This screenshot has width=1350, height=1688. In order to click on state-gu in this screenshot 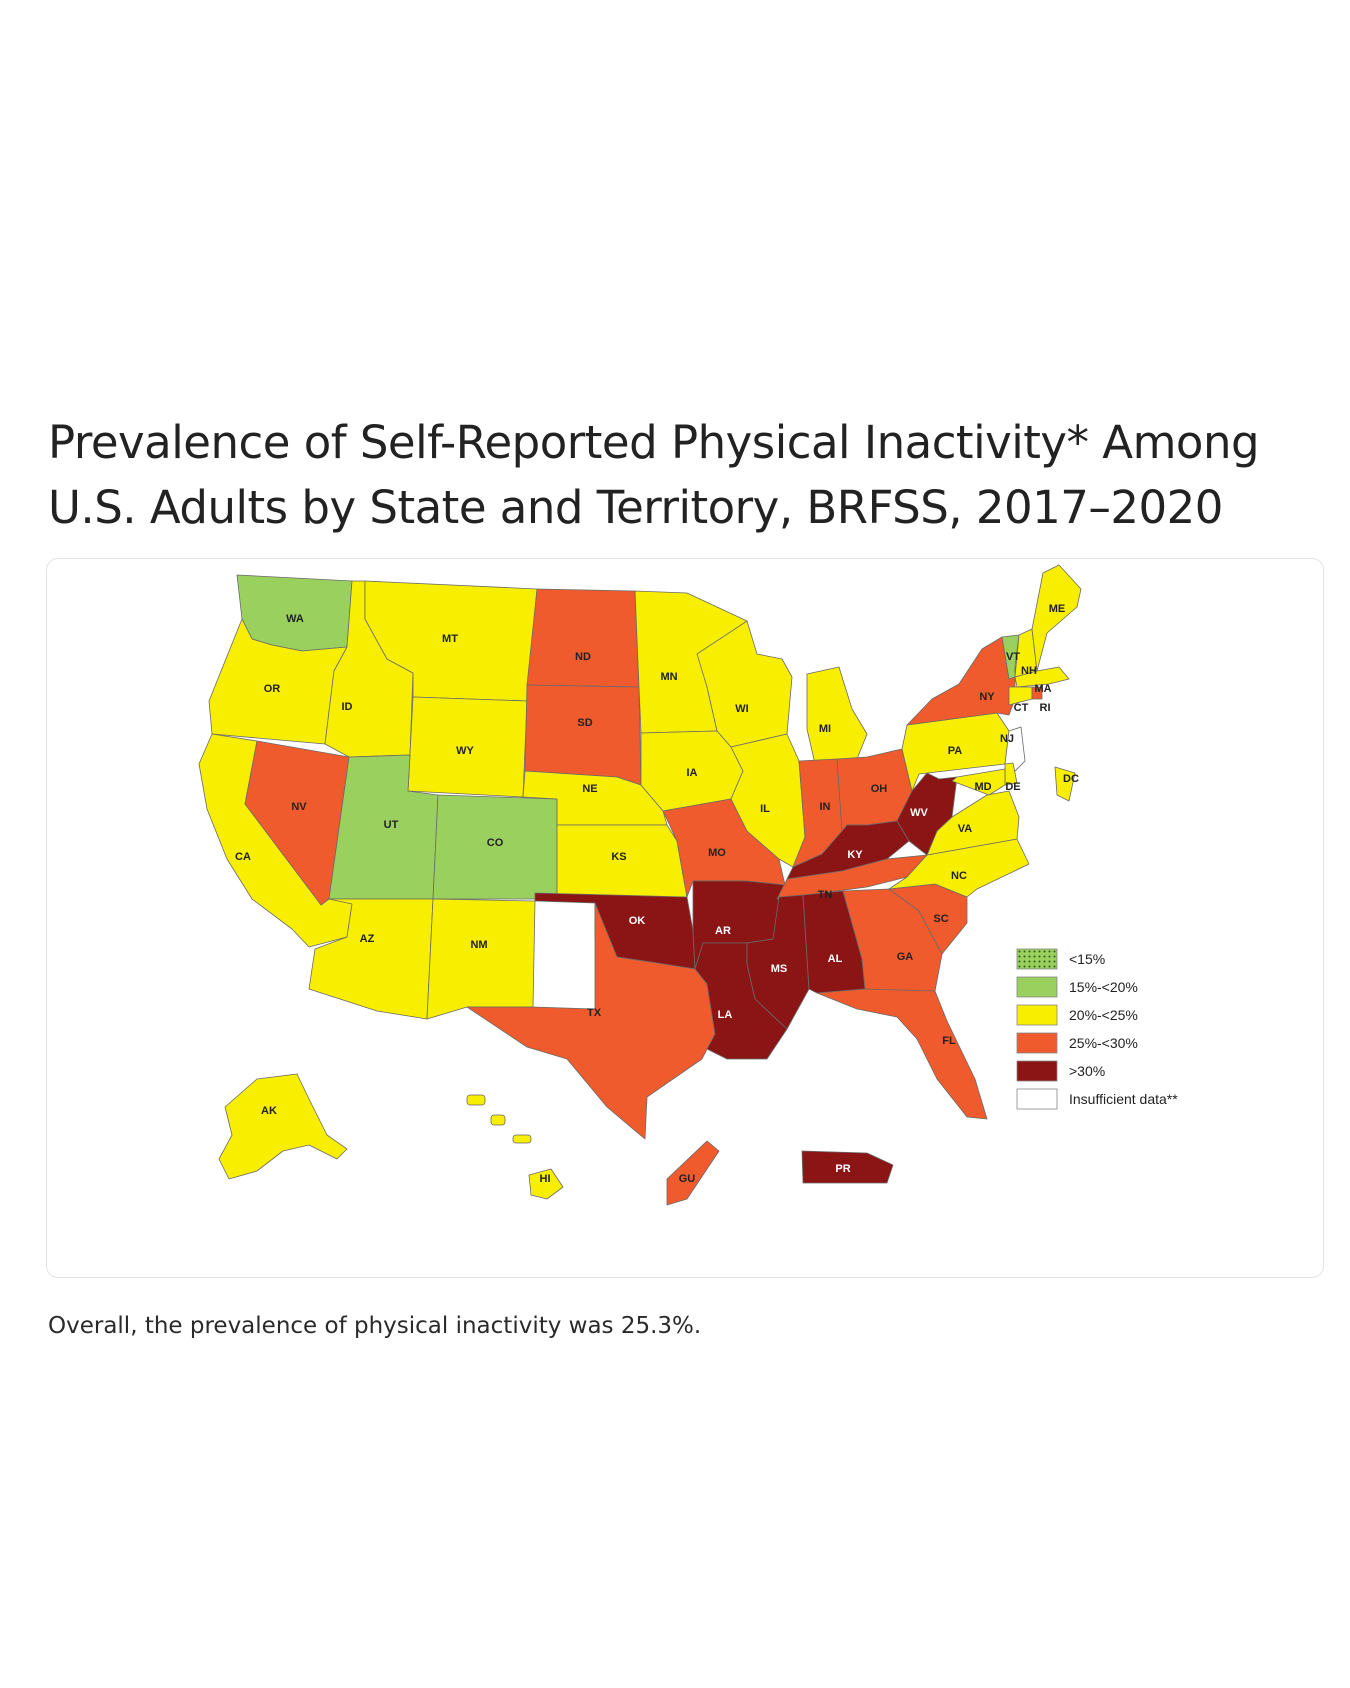, I will do `click(693, 1173)`.